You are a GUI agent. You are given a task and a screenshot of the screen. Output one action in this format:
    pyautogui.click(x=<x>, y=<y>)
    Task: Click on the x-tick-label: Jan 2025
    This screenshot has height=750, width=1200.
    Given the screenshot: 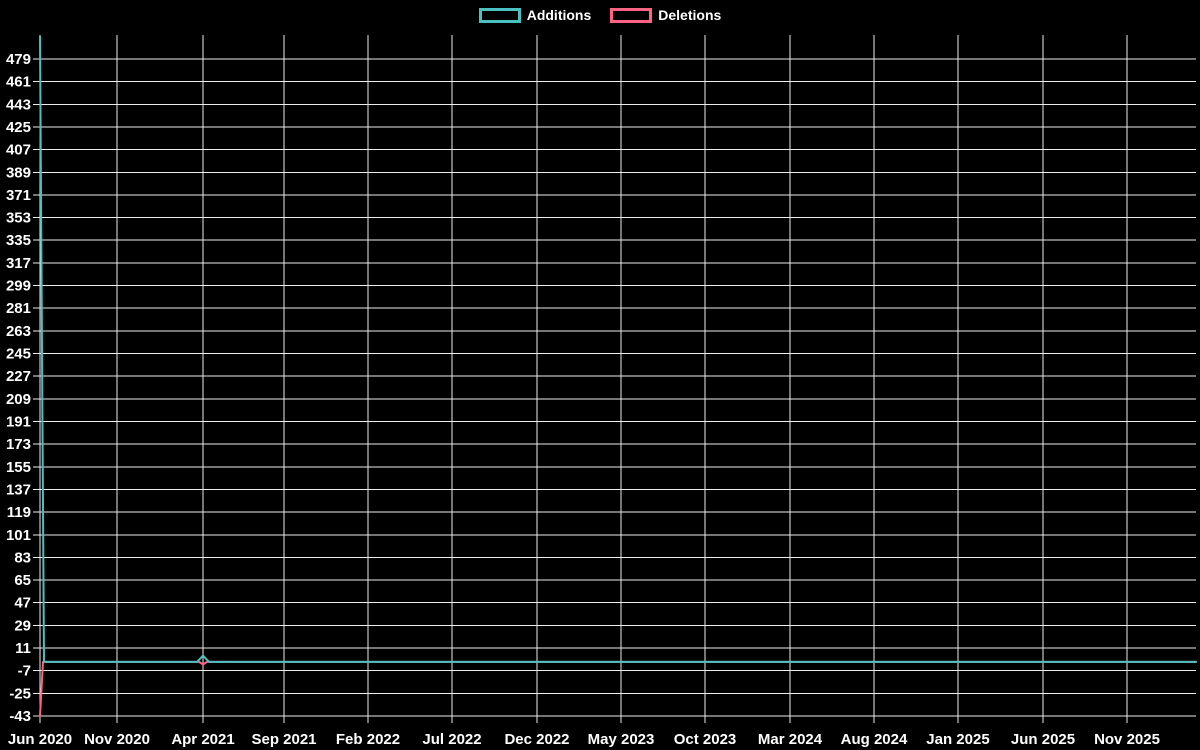 What is the action you would take?
    pyautogui.click(x=957, y=739)
    